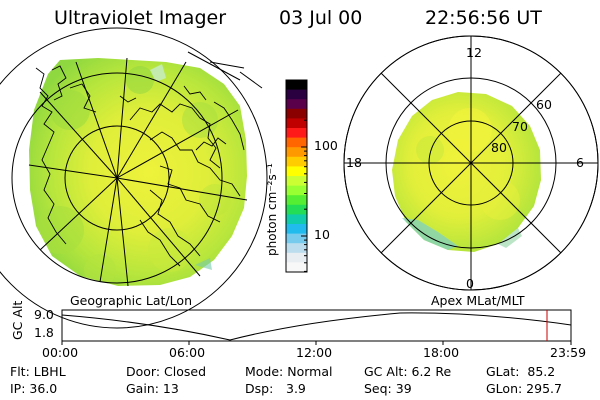  Describe the element at coordinates (44, 314) in the screenshot. I see `altitude-ytick-top: 9.0` at that location.